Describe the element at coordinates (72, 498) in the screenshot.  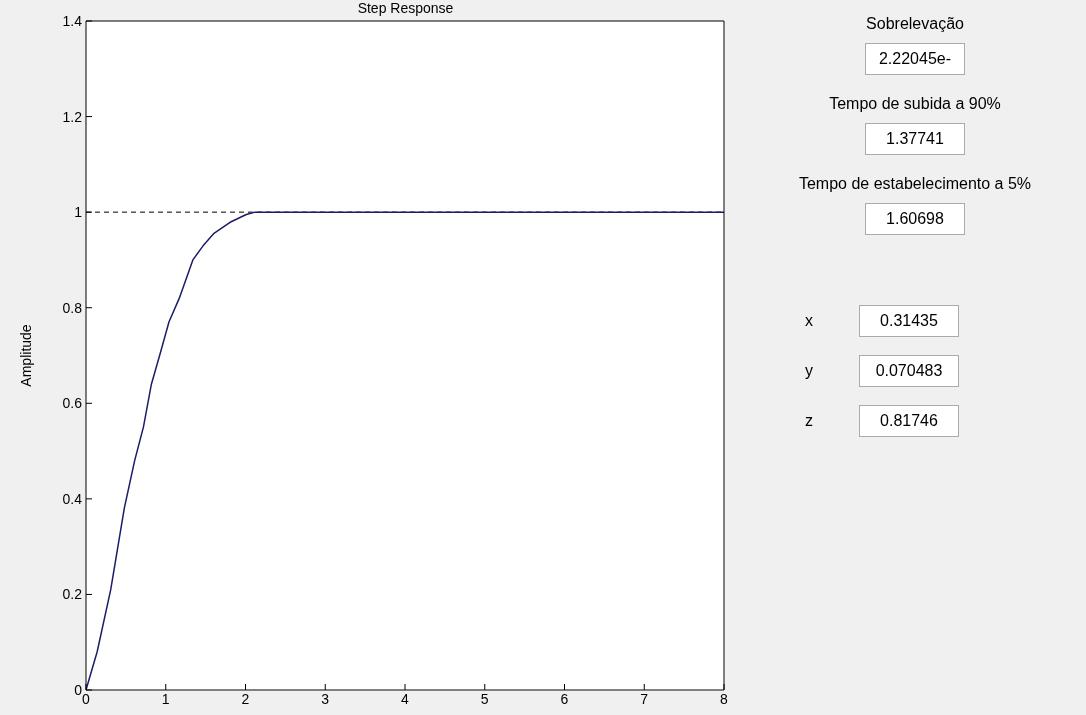
I see `y-tick-label: 0.4` at that location.